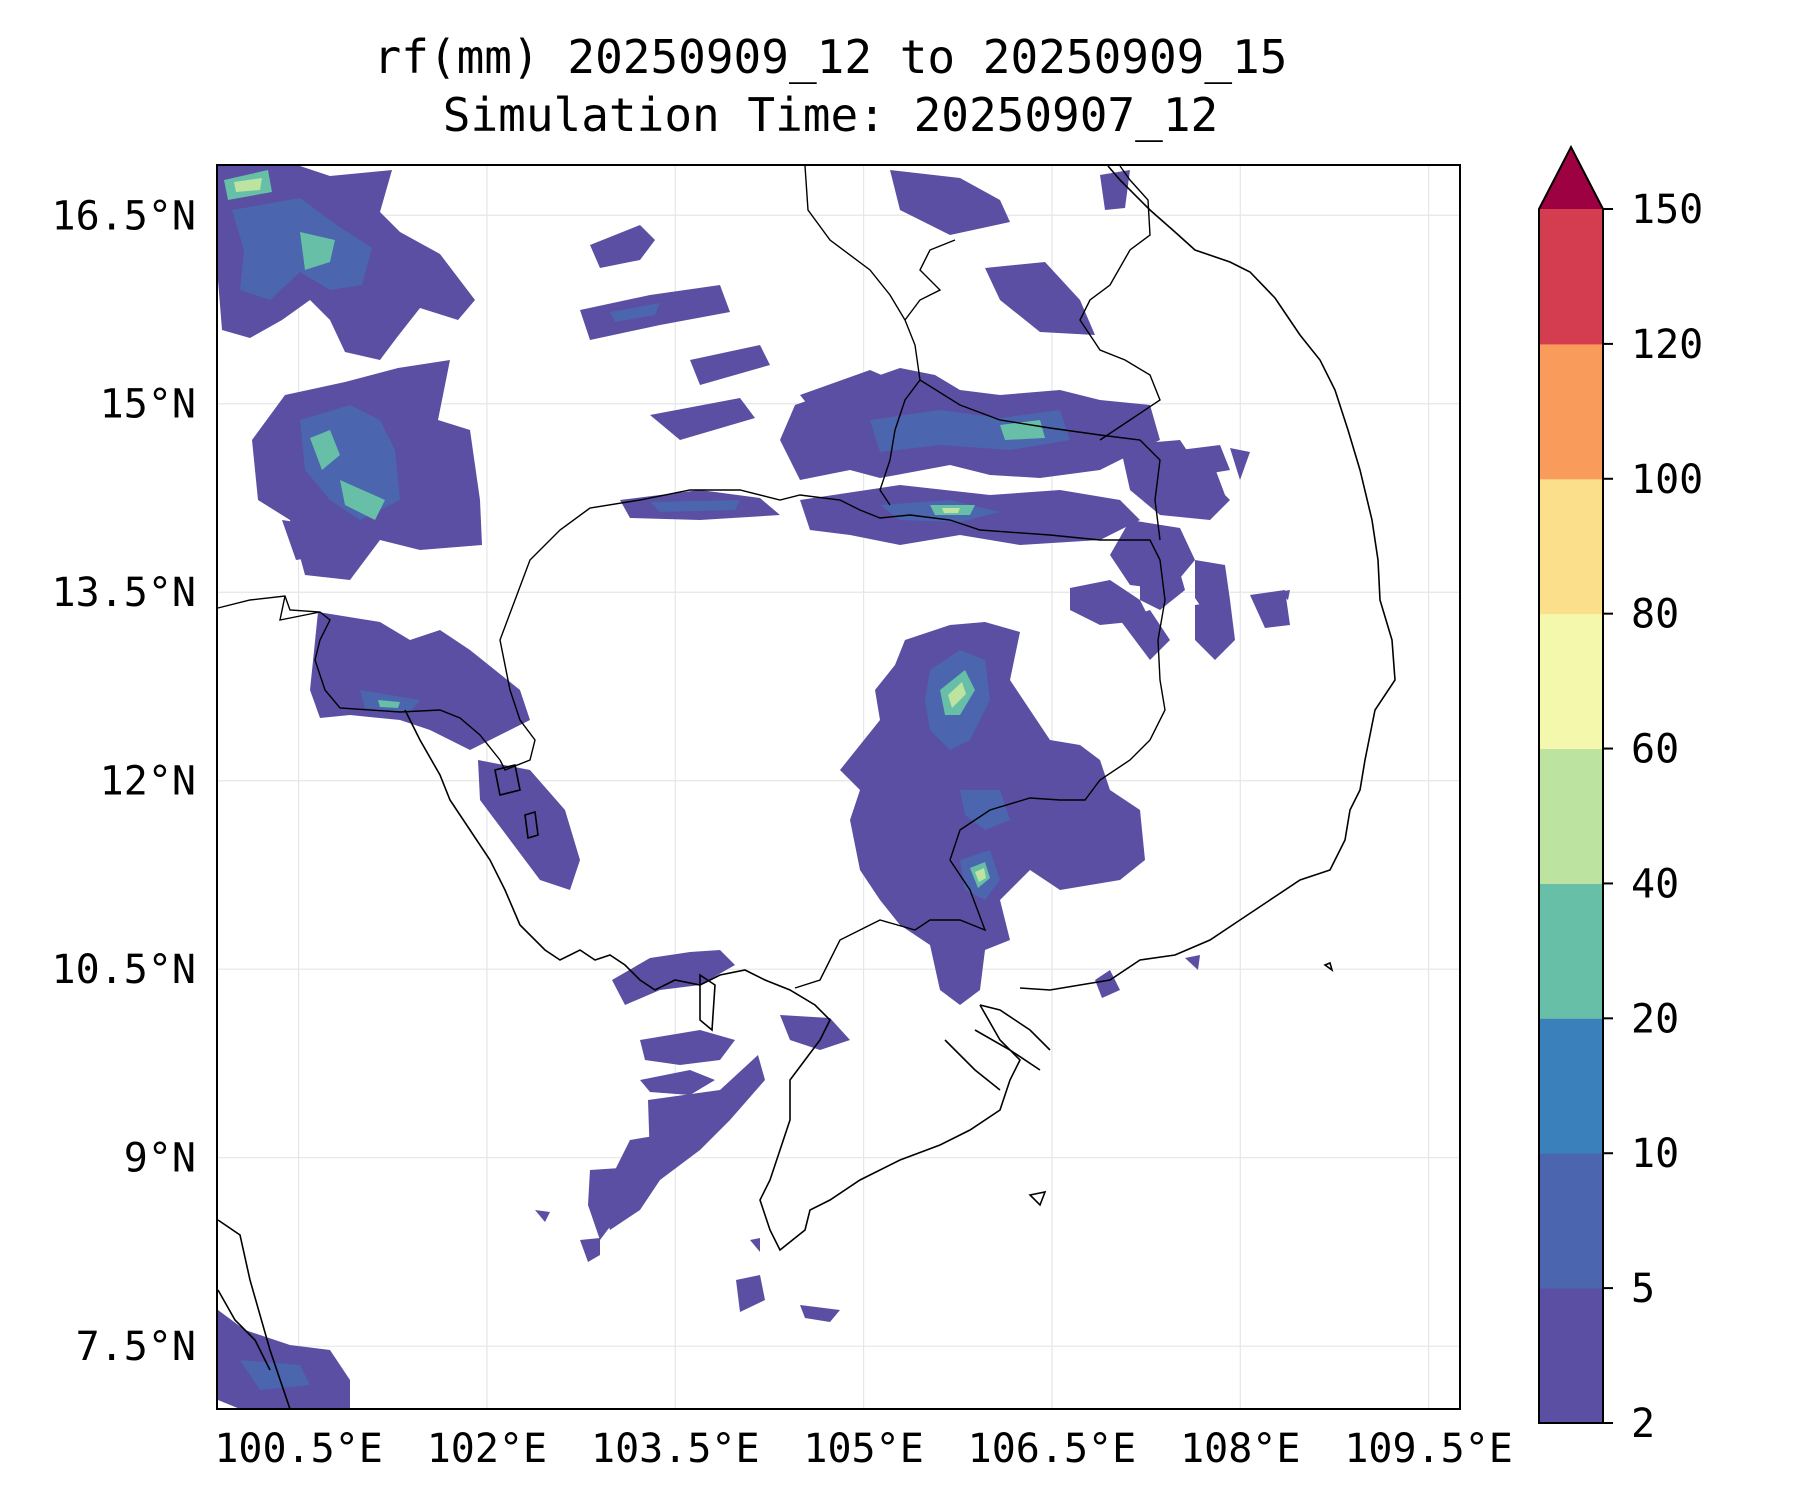  What do you see at coordinates (1655, 1019) in the screenshot?
I see `colorbar-tick-label: 20` at bounding box center [1655, 1019].